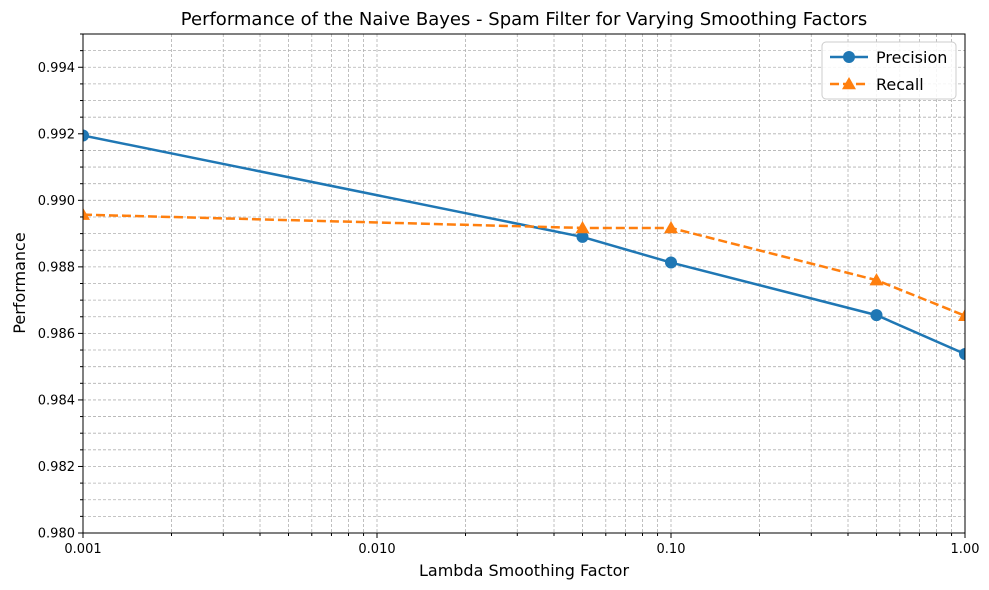 The width and height of the screenshot is (989, 590). I want to click on x-tick-label: 0.001, so click(82, 549).